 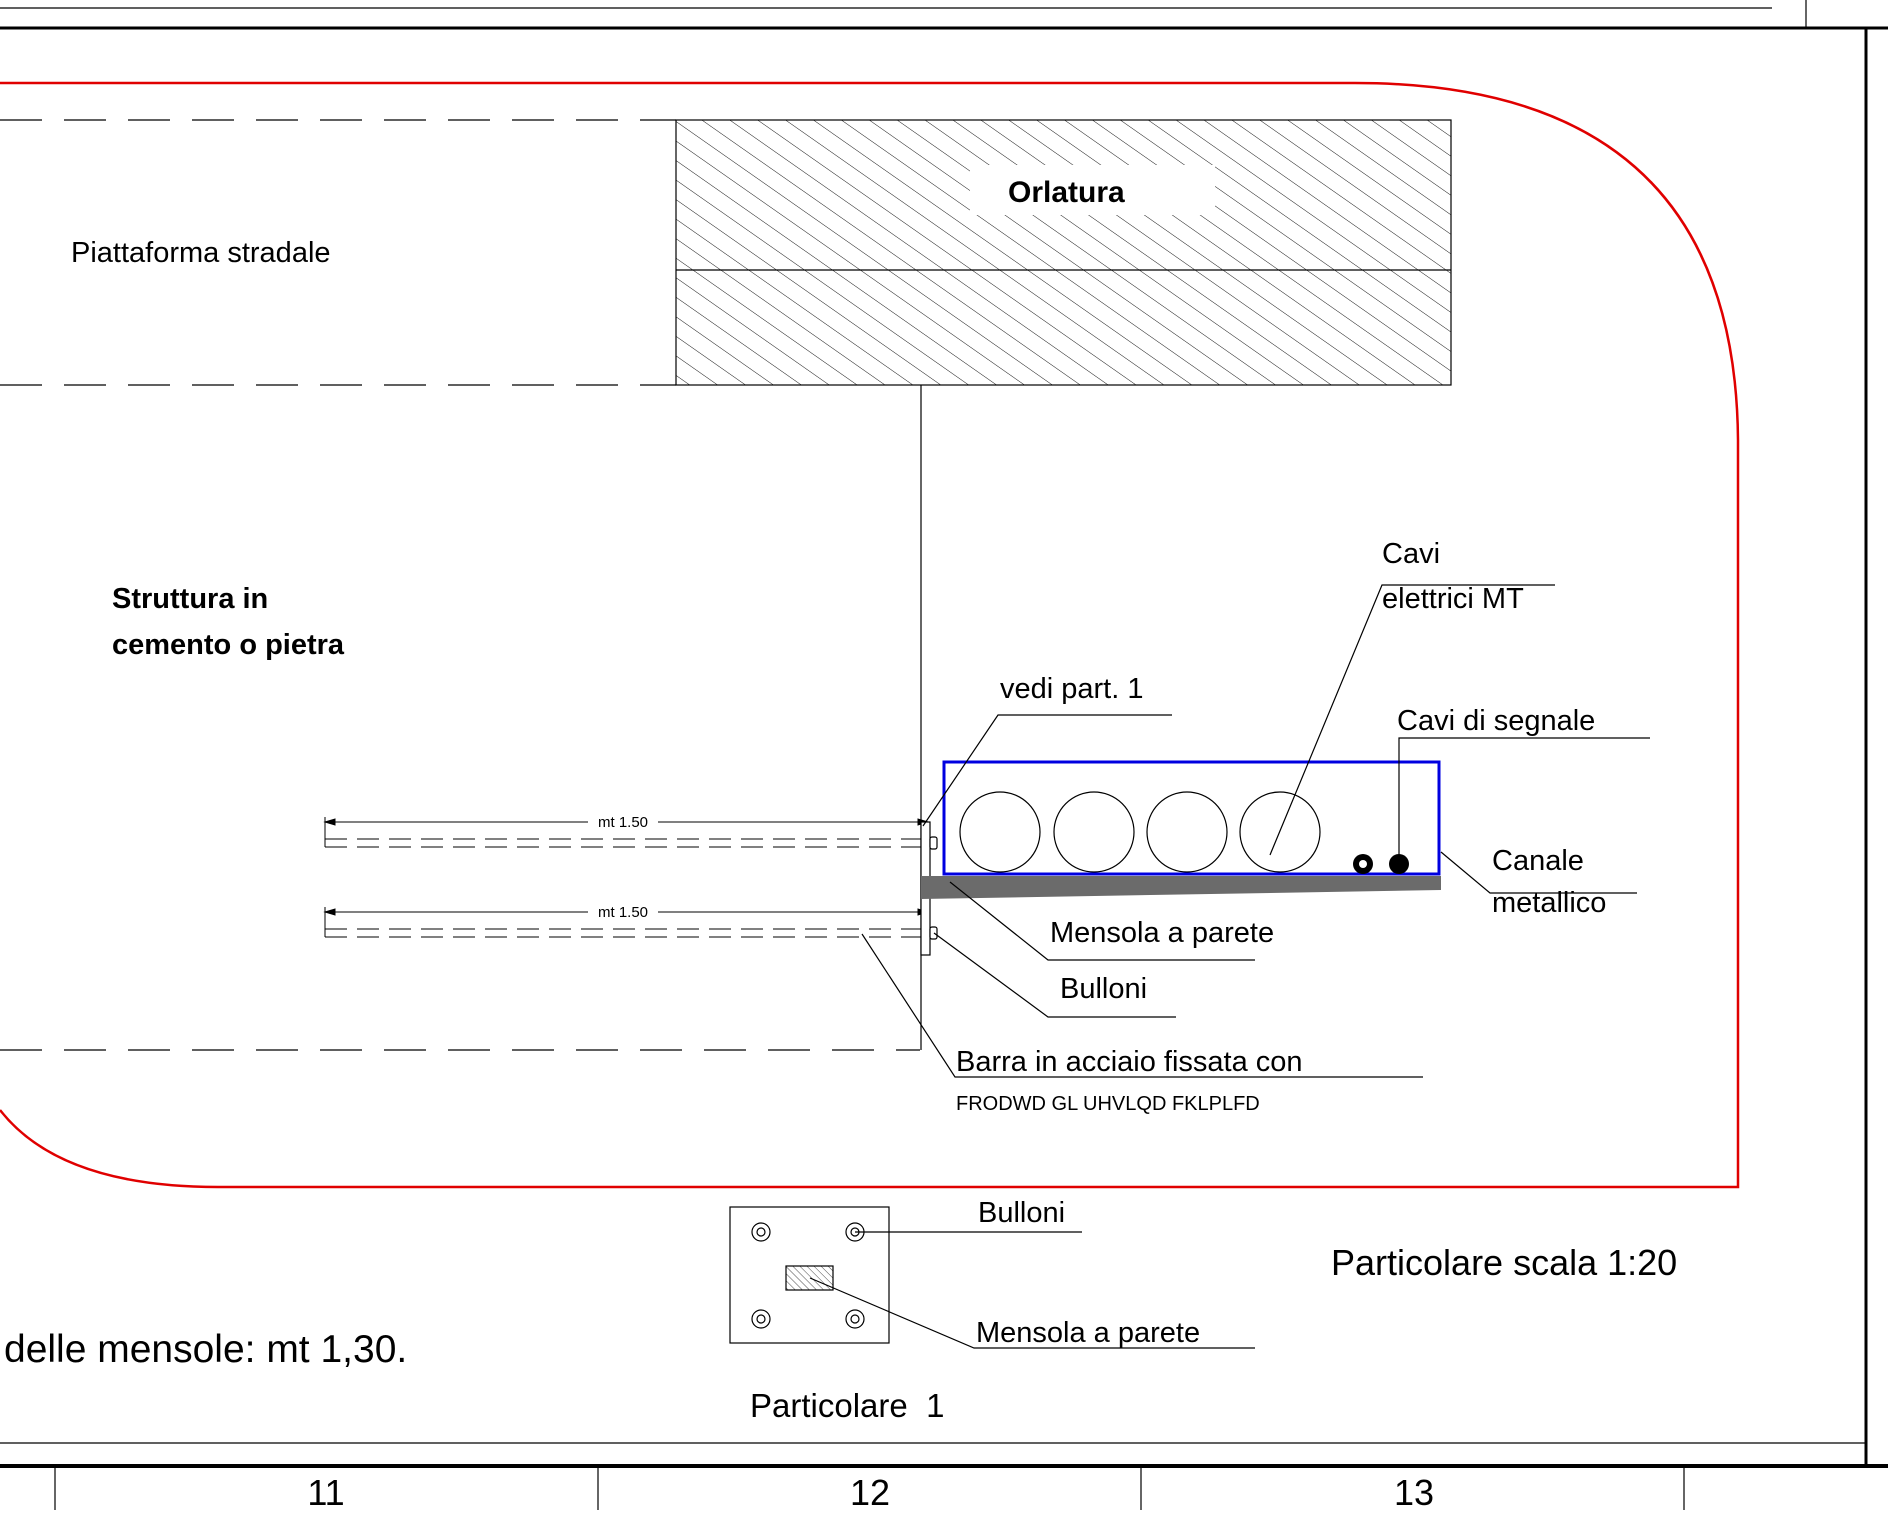 I want to click on zone-dividers, so click(x=869, y=1488).